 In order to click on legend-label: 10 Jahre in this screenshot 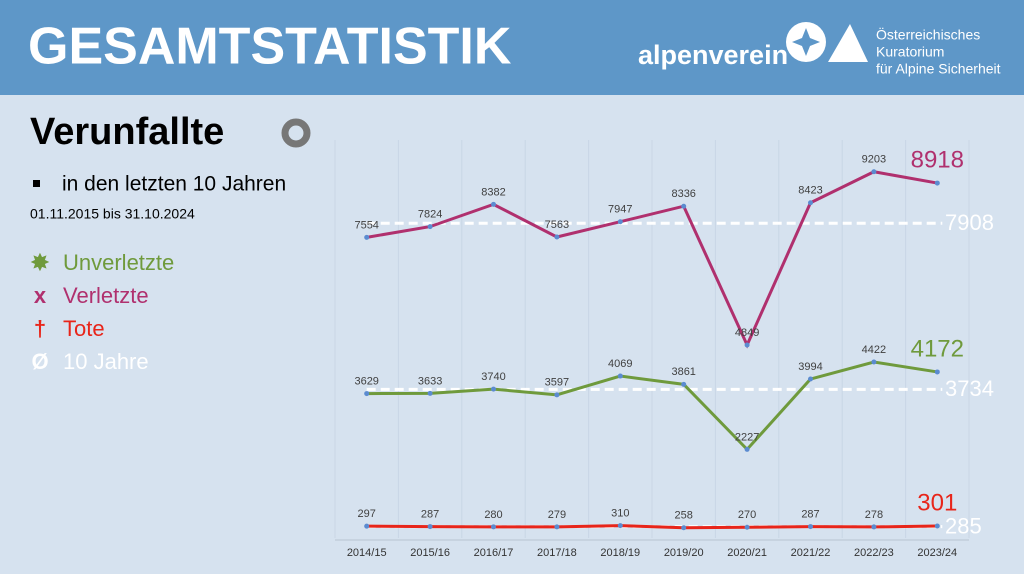, I will do `click(106, 361)`.